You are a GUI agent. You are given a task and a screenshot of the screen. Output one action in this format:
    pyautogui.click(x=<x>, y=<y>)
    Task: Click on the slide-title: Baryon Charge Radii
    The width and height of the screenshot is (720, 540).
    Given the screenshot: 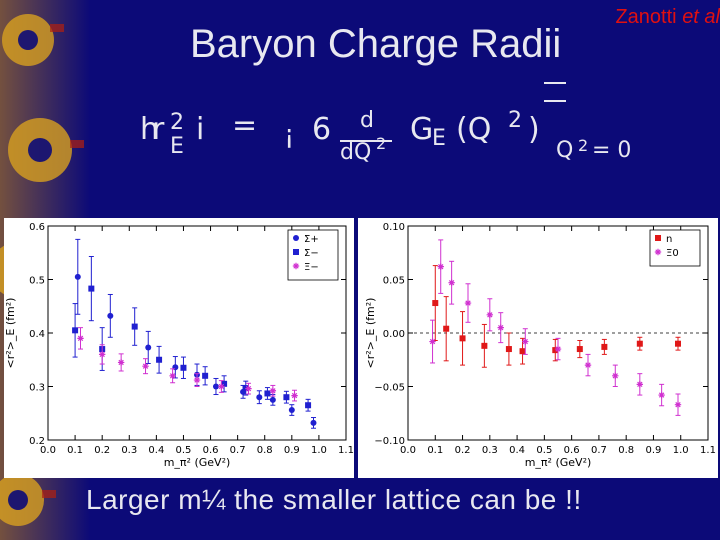 What is the action you would take?
    pyautogui.click(x=376, y=44)
    